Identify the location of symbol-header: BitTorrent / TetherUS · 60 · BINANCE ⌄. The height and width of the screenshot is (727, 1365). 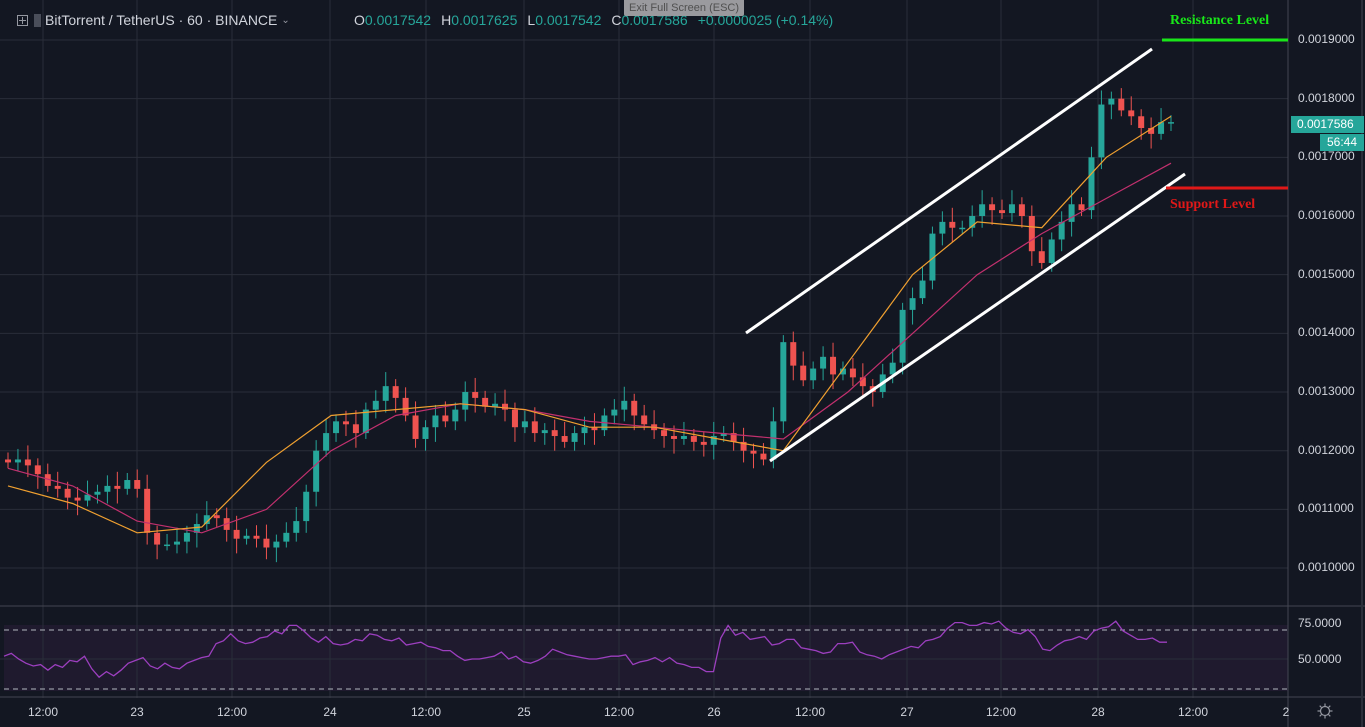
(145, 20).